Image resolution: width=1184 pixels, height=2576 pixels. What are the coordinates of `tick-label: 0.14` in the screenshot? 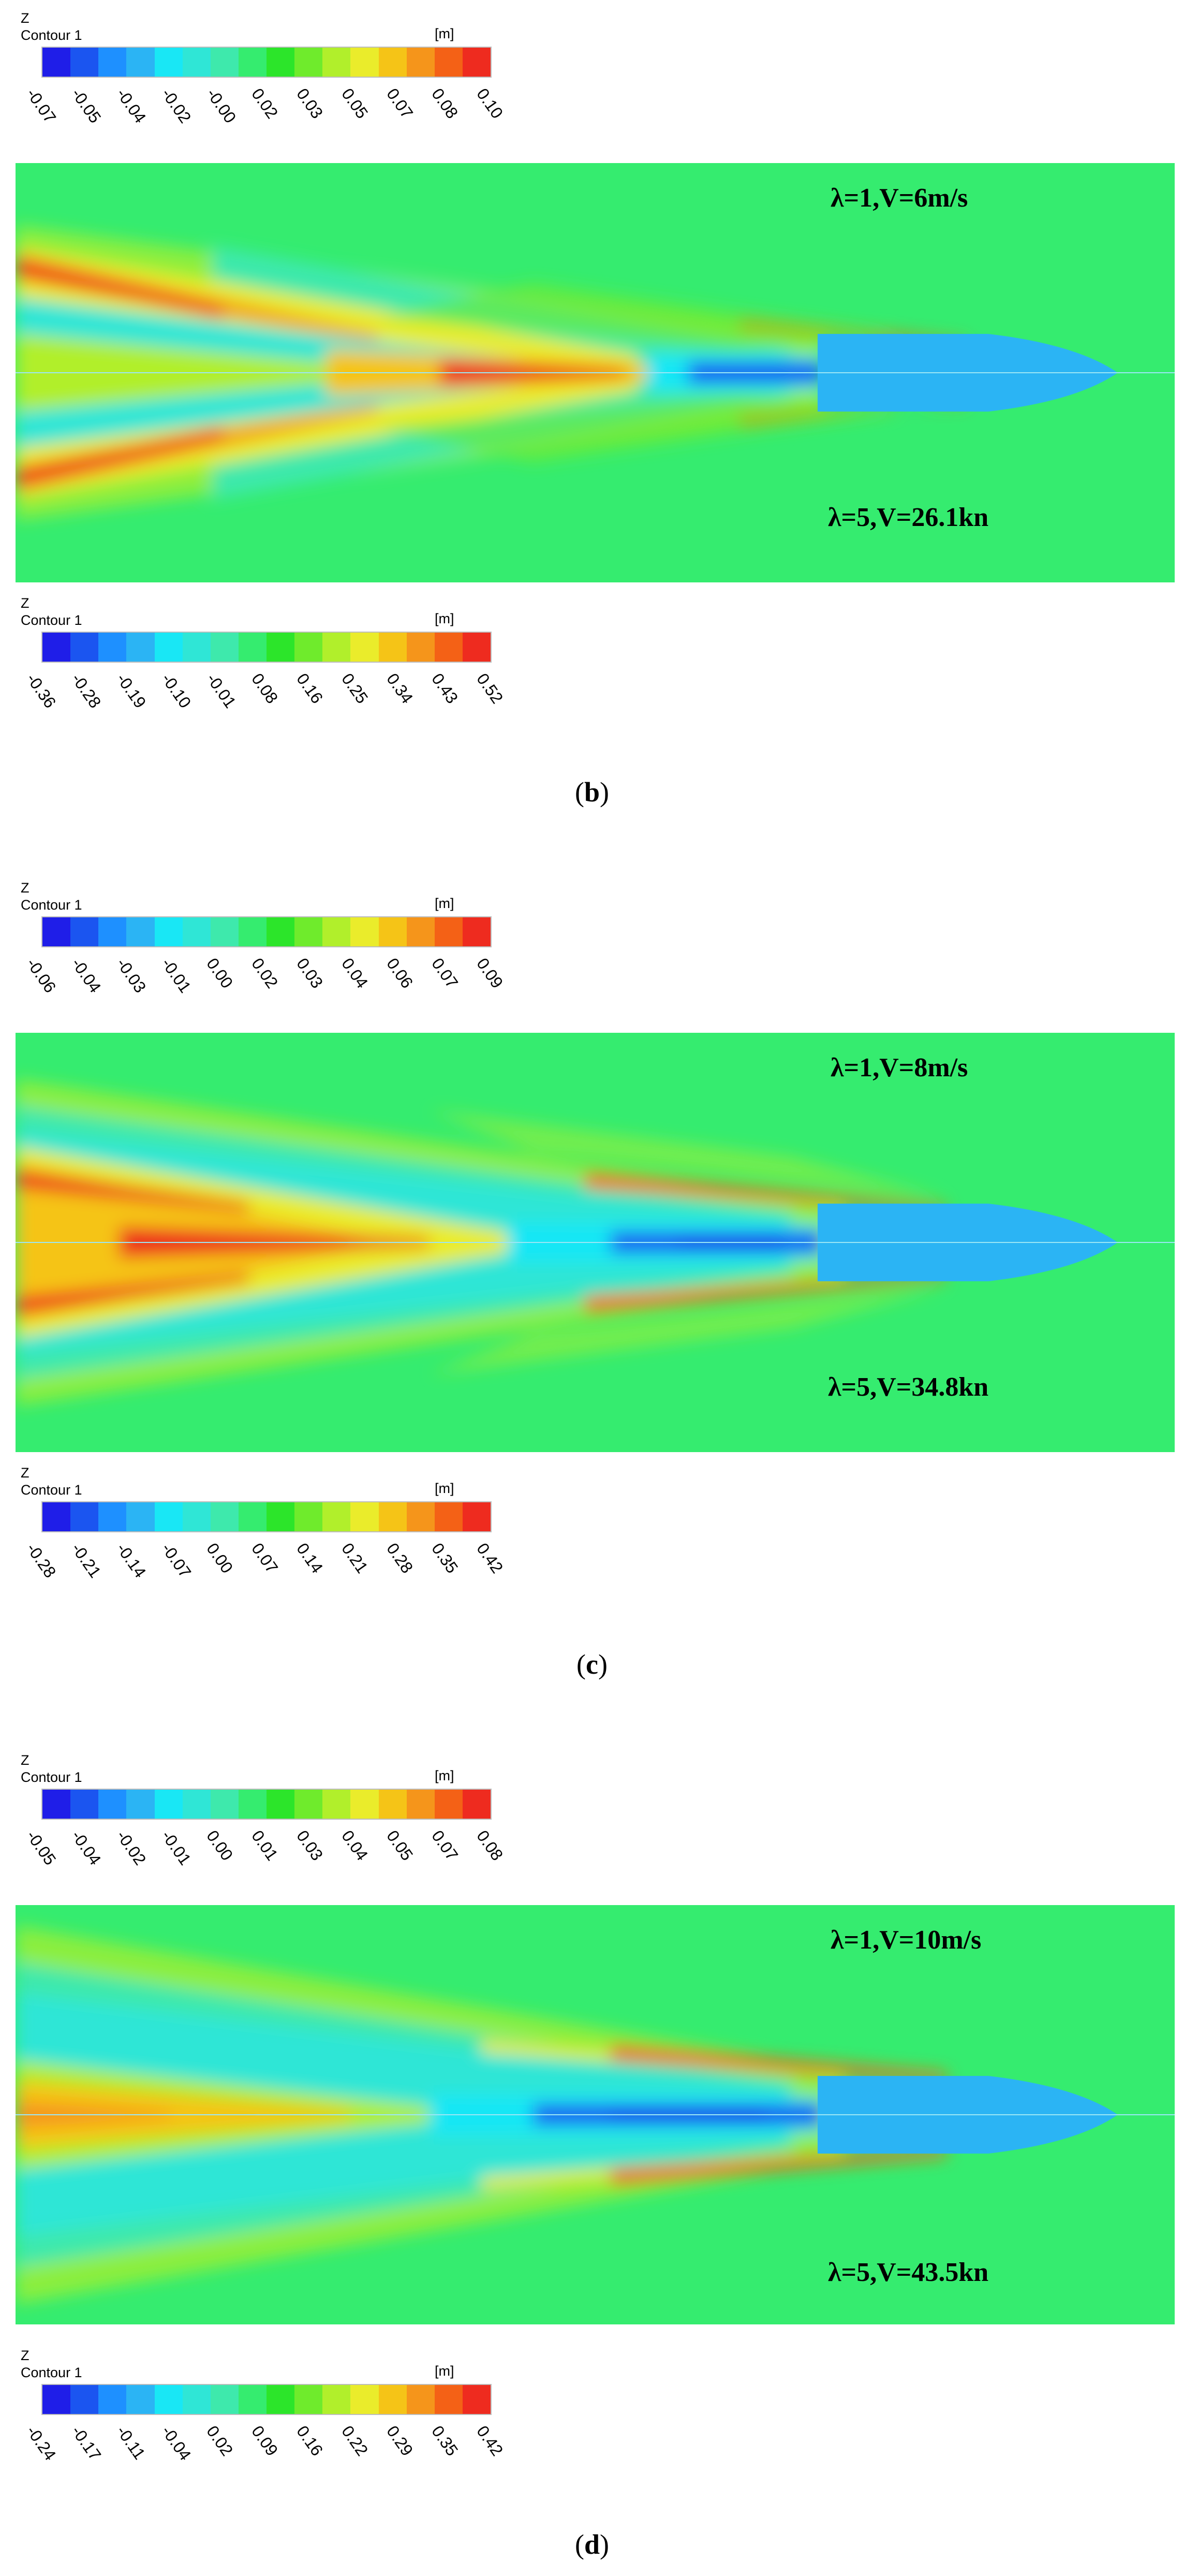 It's located at (310, 1558).